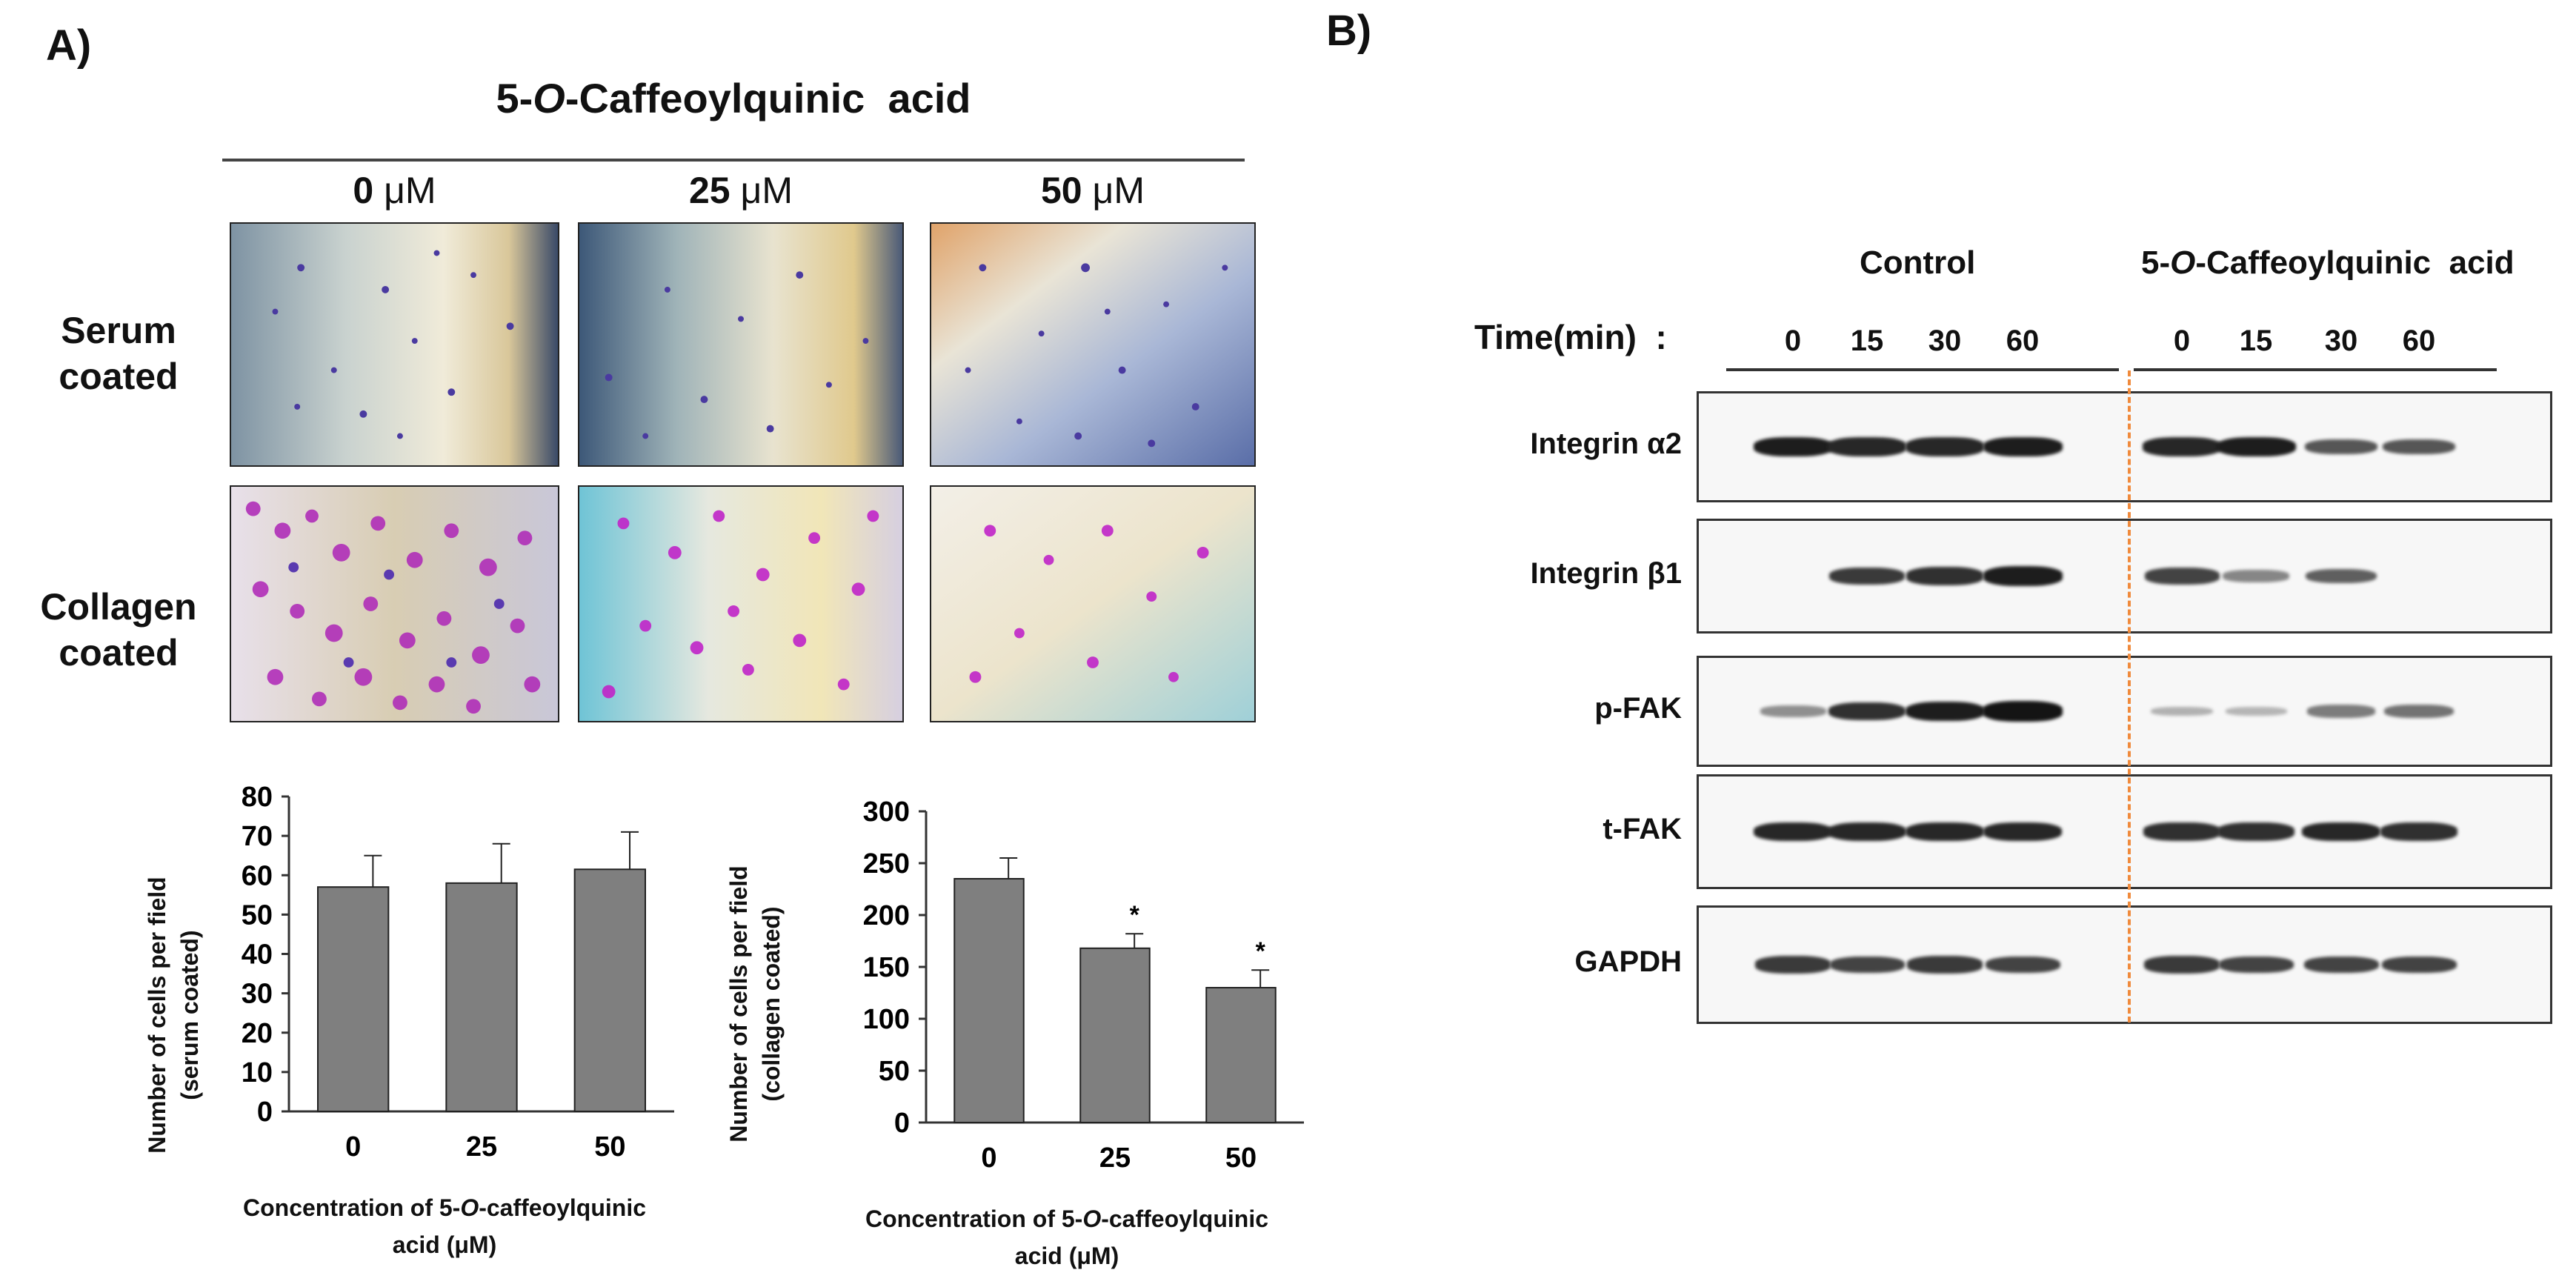 The image size is (2576, 1287). What do you see at coordinates (1793, 341) in the screenshot?
I see `time-point-0: 0` at bounding box center [1793, 341].